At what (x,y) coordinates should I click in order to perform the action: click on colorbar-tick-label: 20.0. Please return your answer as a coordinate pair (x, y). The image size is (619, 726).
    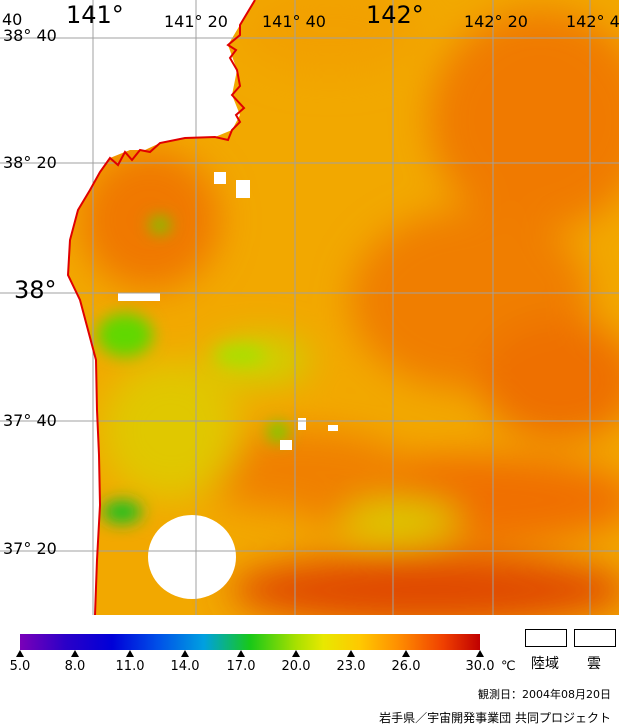
    Looking at the image, I should click on (296, 666).